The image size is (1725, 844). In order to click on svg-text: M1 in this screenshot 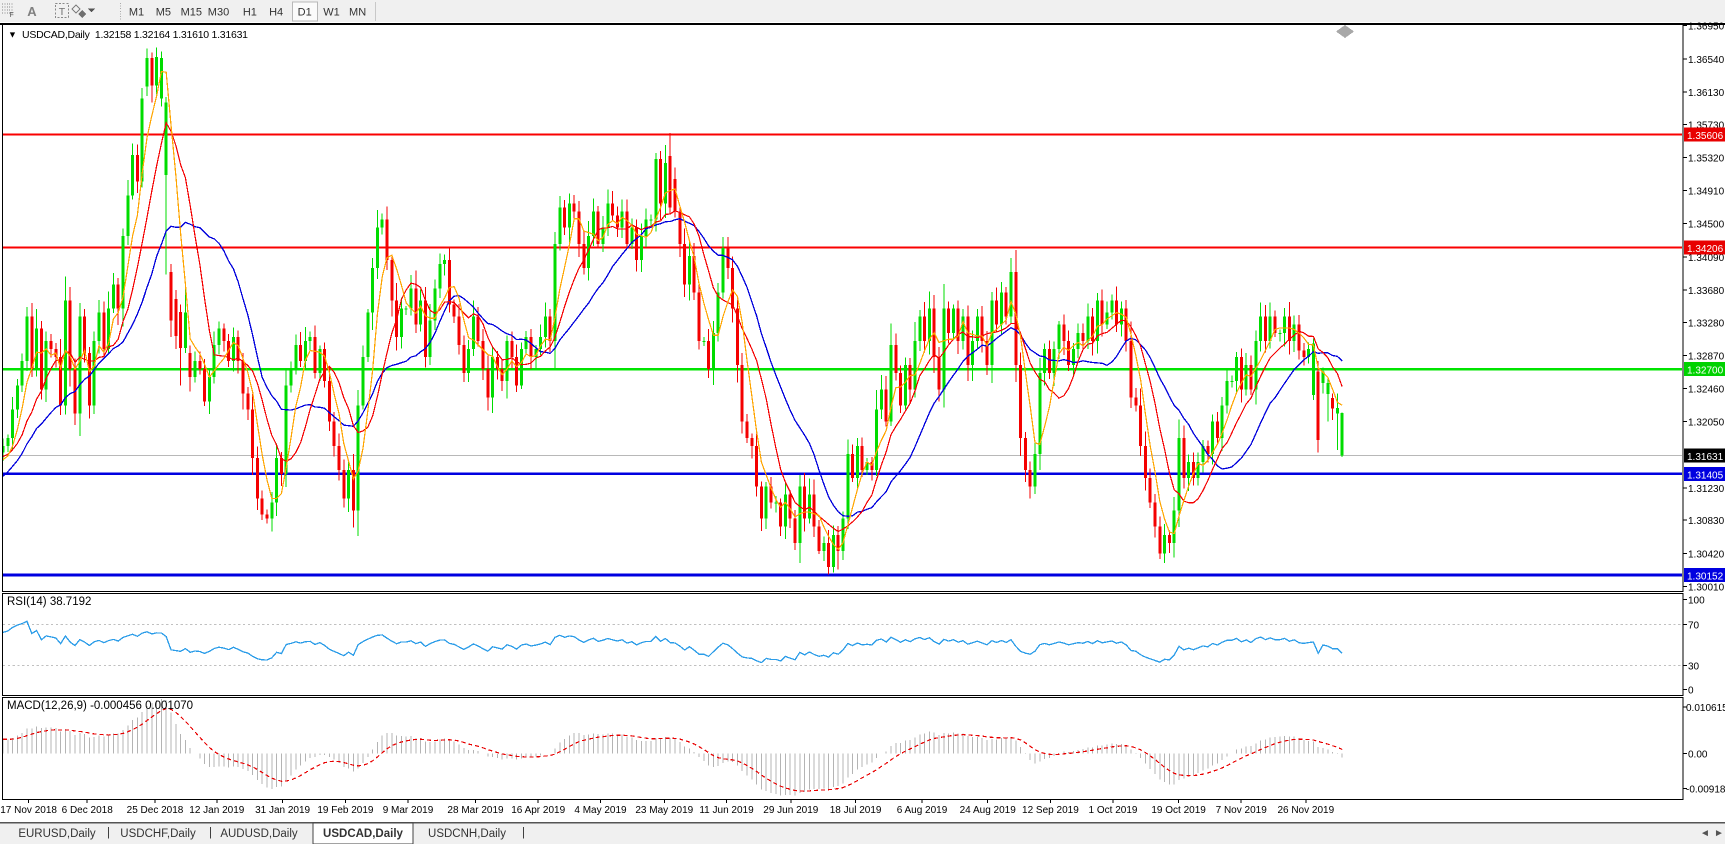, I will do `click(136, 13)`.